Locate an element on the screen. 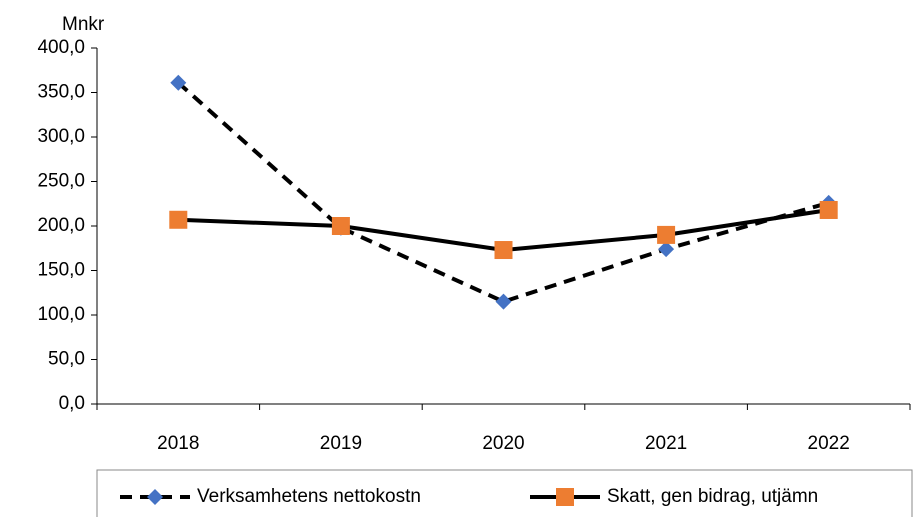  legend-box is located at coordinates (504, 493).